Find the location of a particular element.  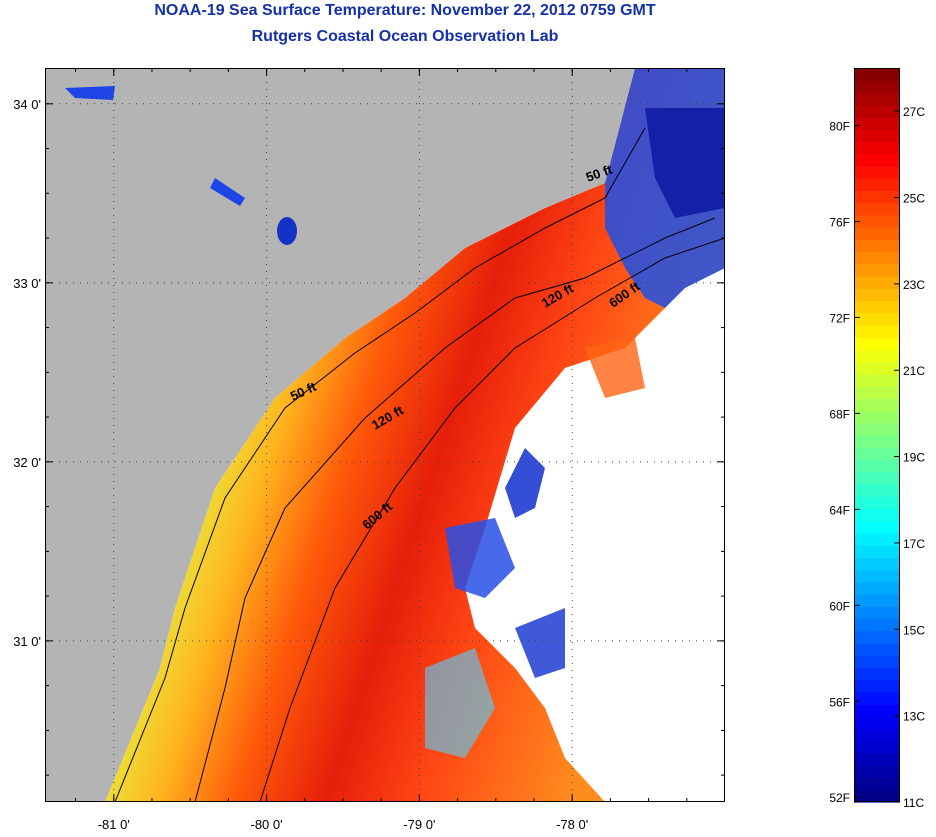

colorbar-celsius-label: 17C is located at coordinates (914, 544).